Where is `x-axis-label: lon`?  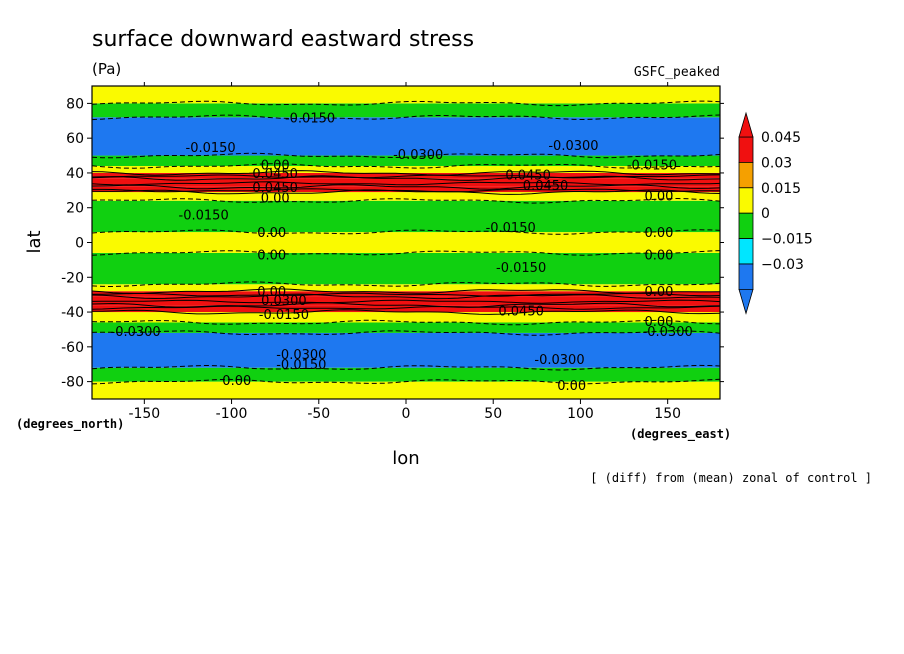
x-axis-label: lon is located at coordinates (405, 458).